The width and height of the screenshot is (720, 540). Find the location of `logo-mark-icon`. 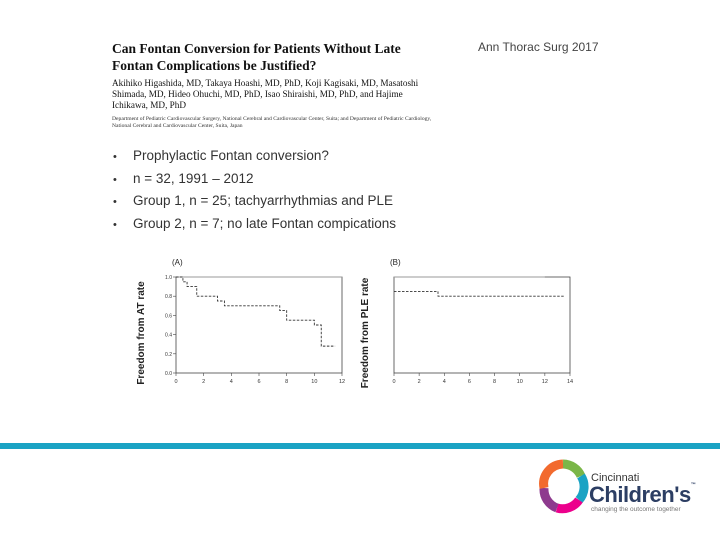

logo-mark-icon is located at coordinates (564, 486).